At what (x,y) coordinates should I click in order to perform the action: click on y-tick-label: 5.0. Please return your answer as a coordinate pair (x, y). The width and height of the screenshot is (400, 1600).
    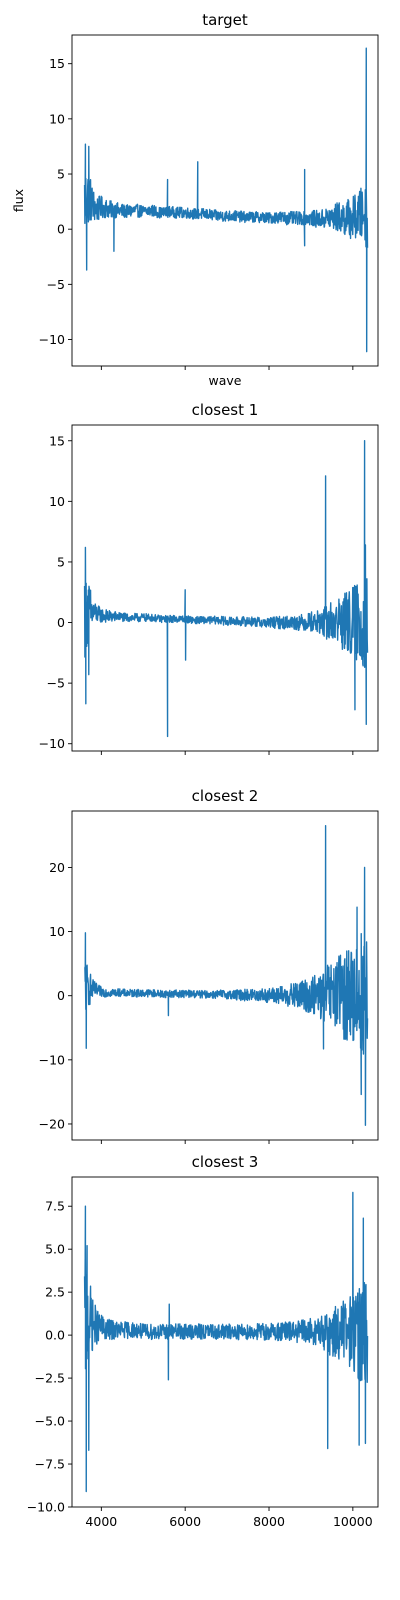
    Looking at the image, I should click on (55, 1249).